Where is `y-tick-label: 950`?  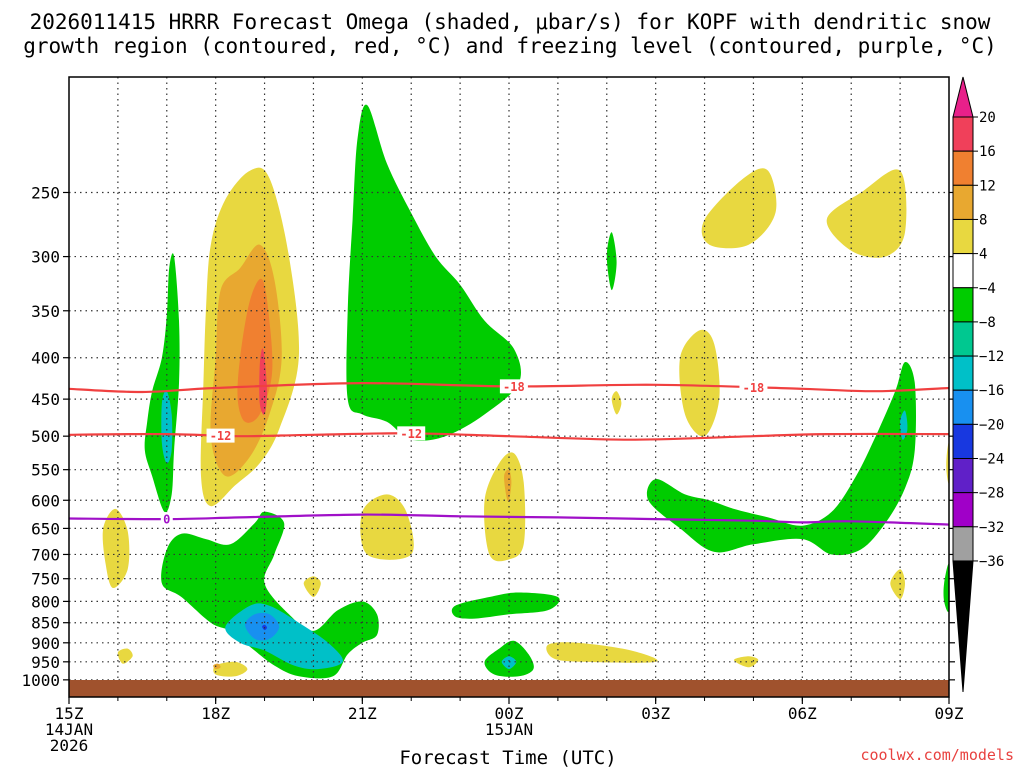 y-tick-label: 950 is located at coordinates (45, 662).